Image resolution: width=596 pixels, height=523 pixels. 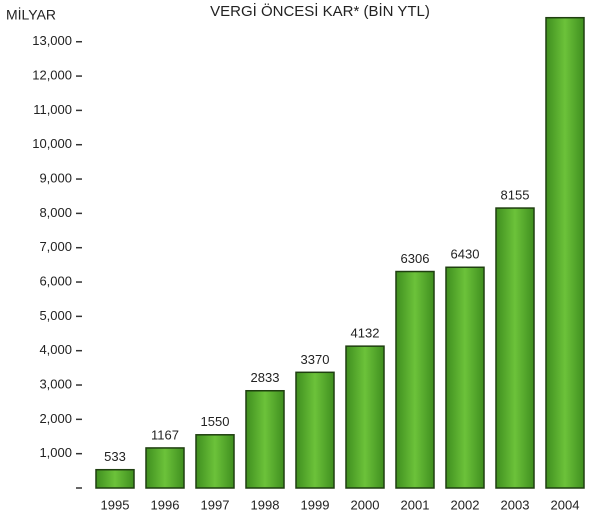 What do you see at coordinates (55, 383) in the screenshot?
I see `y-tick-label: 3,000` at bounding box center [55, 383].